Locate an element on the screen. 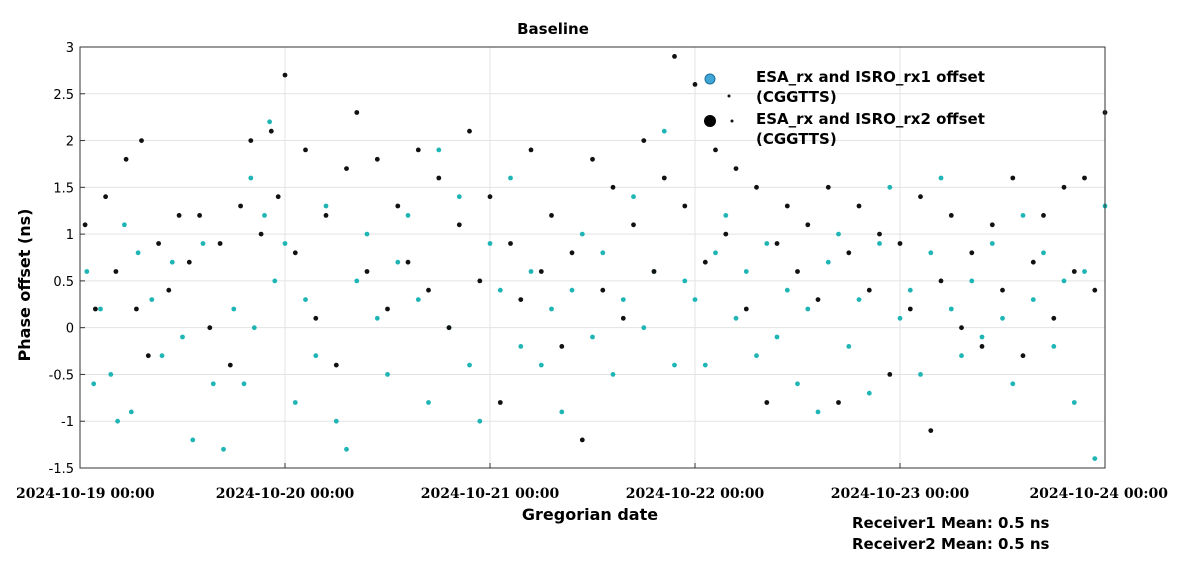 The width and height of the screenshot is (1178, 567). y-tick-label: -1.5 is located at coordinates (61, 469).